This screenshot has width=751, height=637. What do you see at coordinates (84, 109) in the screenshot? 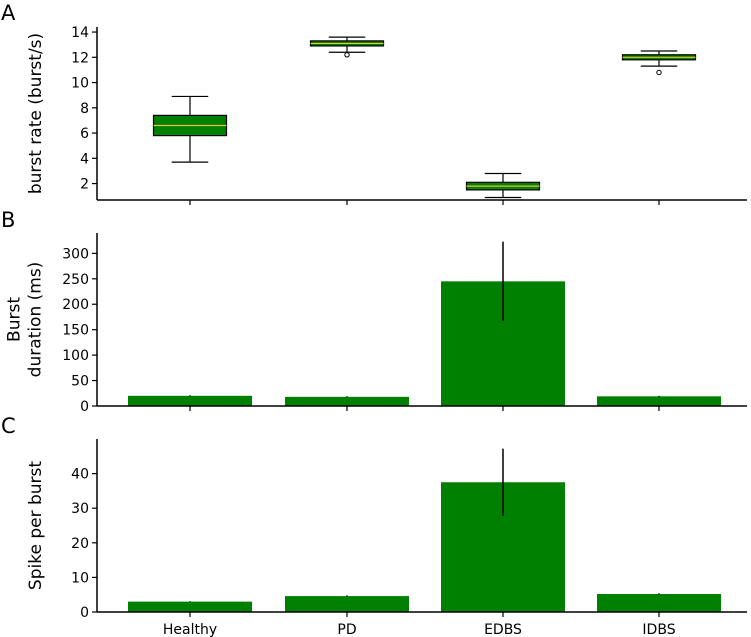
I see `y-tick-label: 8` at bounding box center [84, 109].